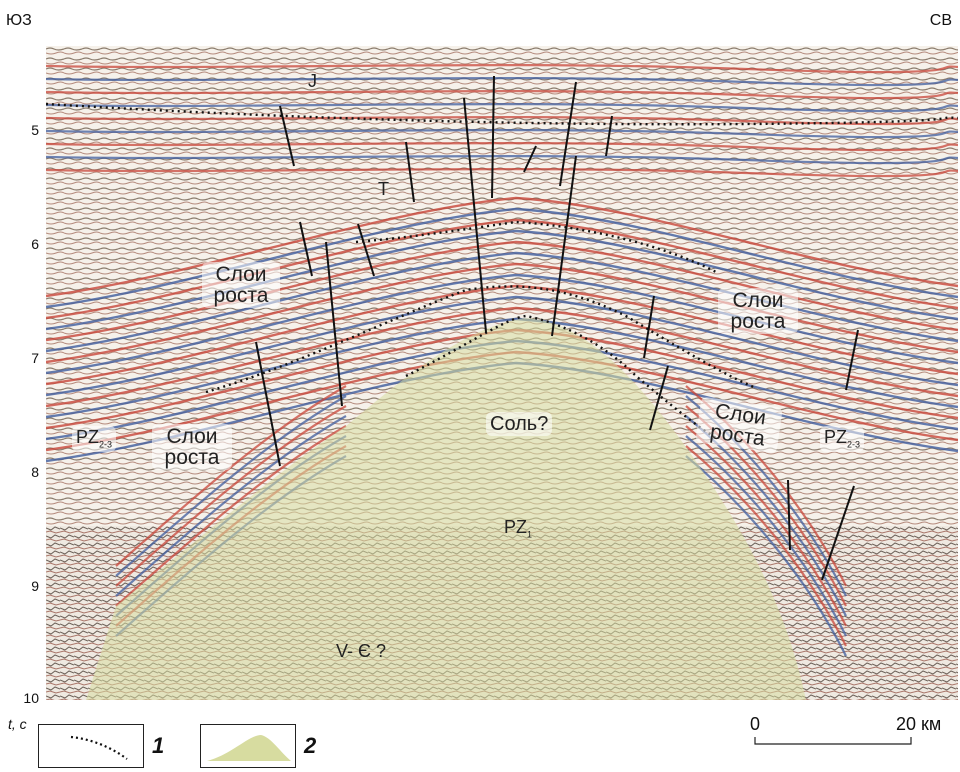  Describe the element at coordinates (519, 424) in the screenshot. I see `label-salt: Соль?` at that location.